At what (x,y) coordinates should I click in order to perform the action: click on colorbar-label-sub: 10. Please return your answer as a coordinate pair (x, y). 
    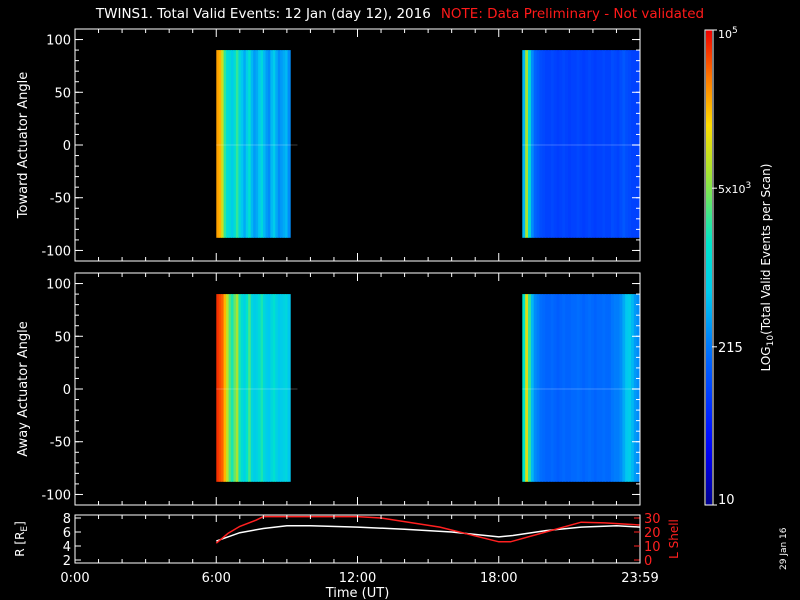
    Looking at the image, I should click on (771, 341).